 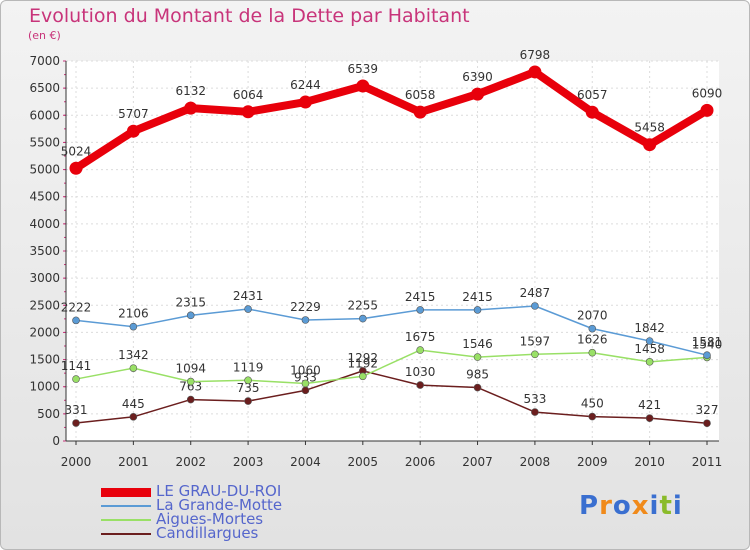 I want to click on legend-label: LE GRAU-DU-ROI, so click(x=219, y=491).